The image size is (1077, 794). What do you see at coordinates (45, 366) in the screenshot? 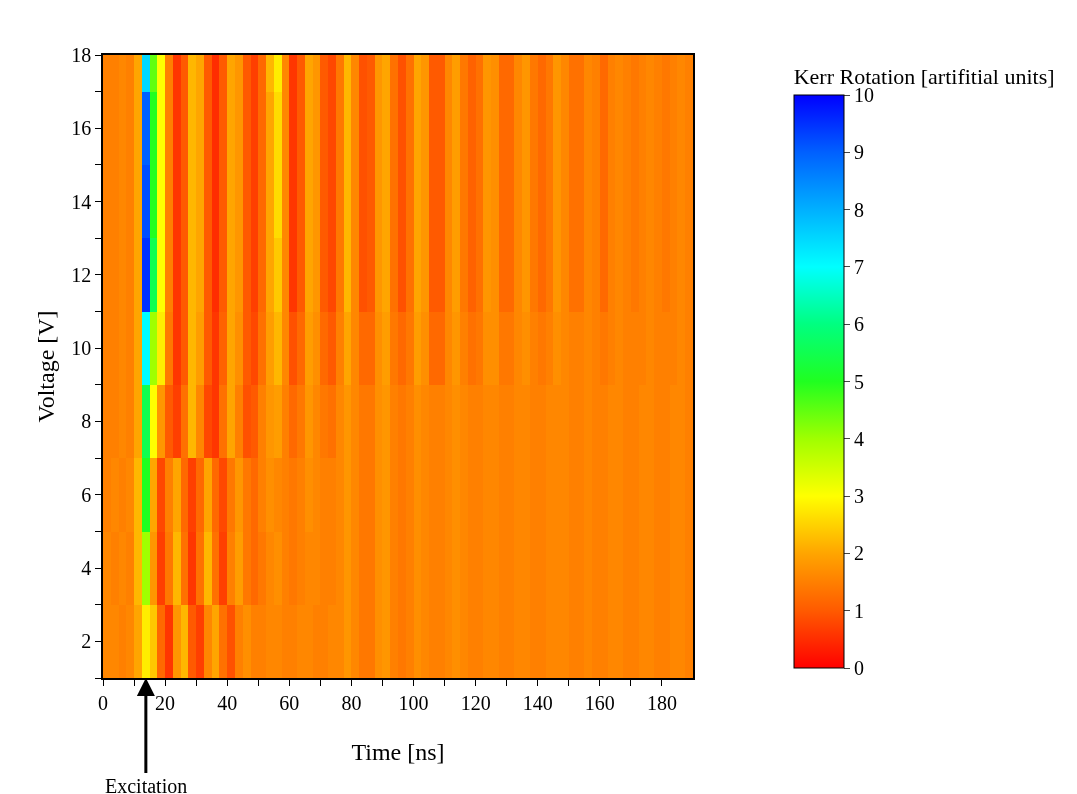
I see `y-axis-title: Voltage [V]` at bounding box center [45, 366].